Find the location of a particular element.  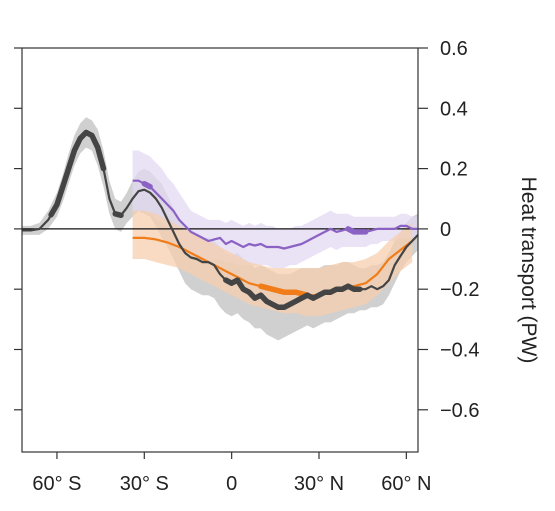

y-tick-label: 0.4 is located at coordinates (454, 109).